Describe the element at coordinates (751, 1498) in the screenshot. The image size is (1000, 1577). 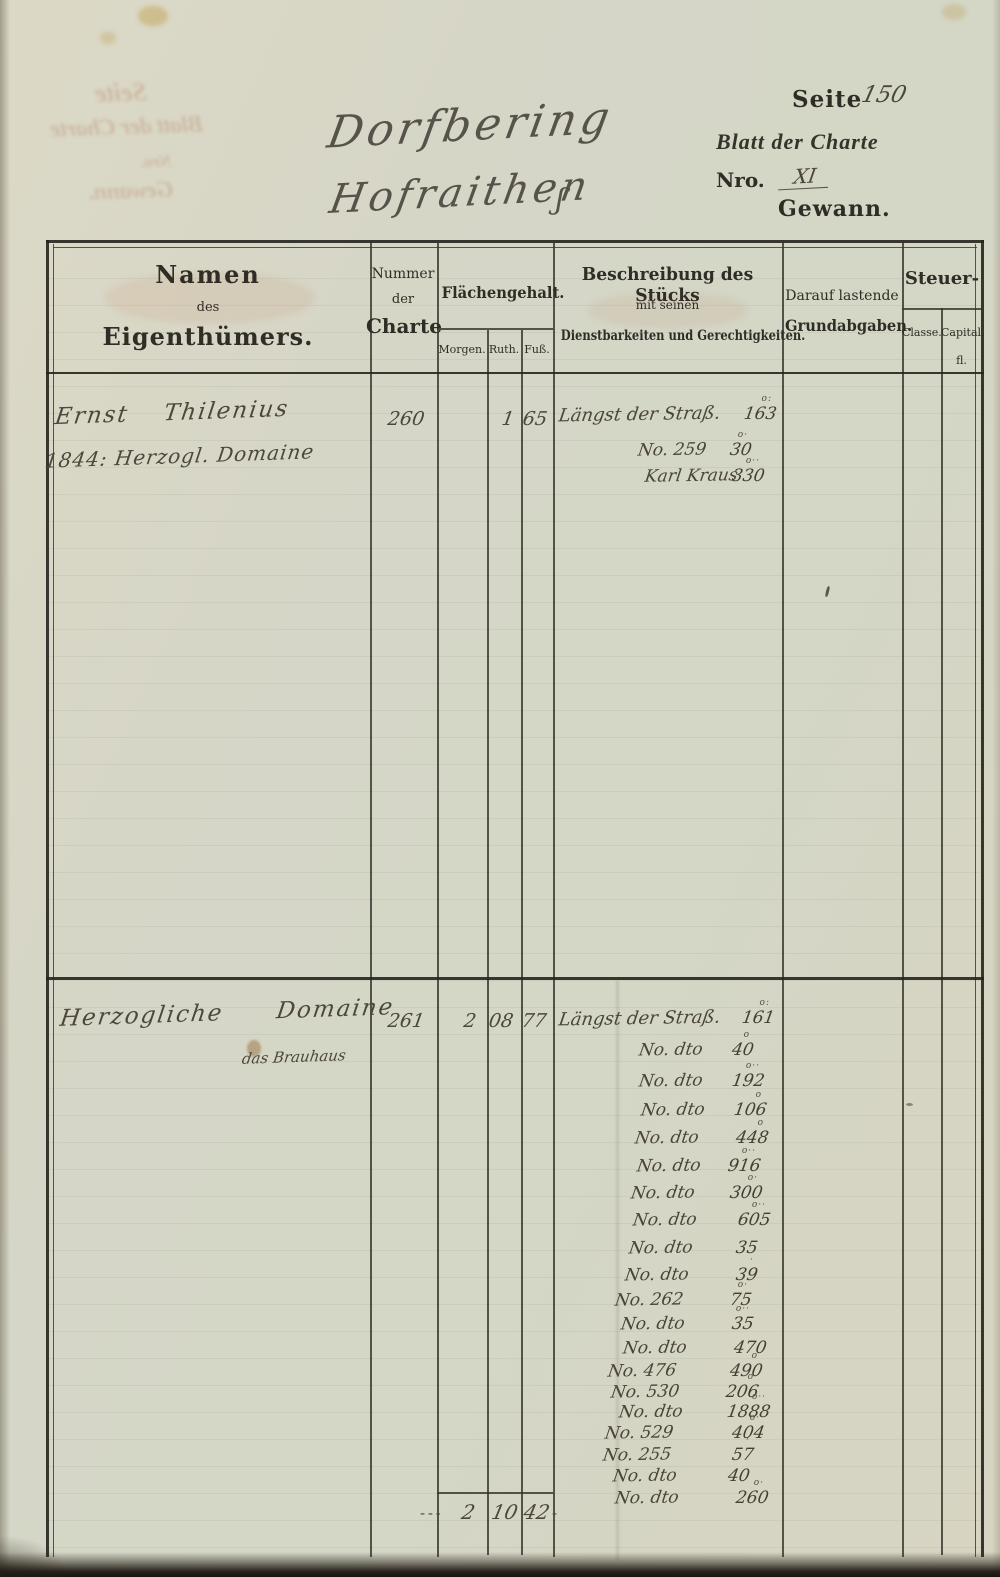
I see `desc-value: 260` at that location.